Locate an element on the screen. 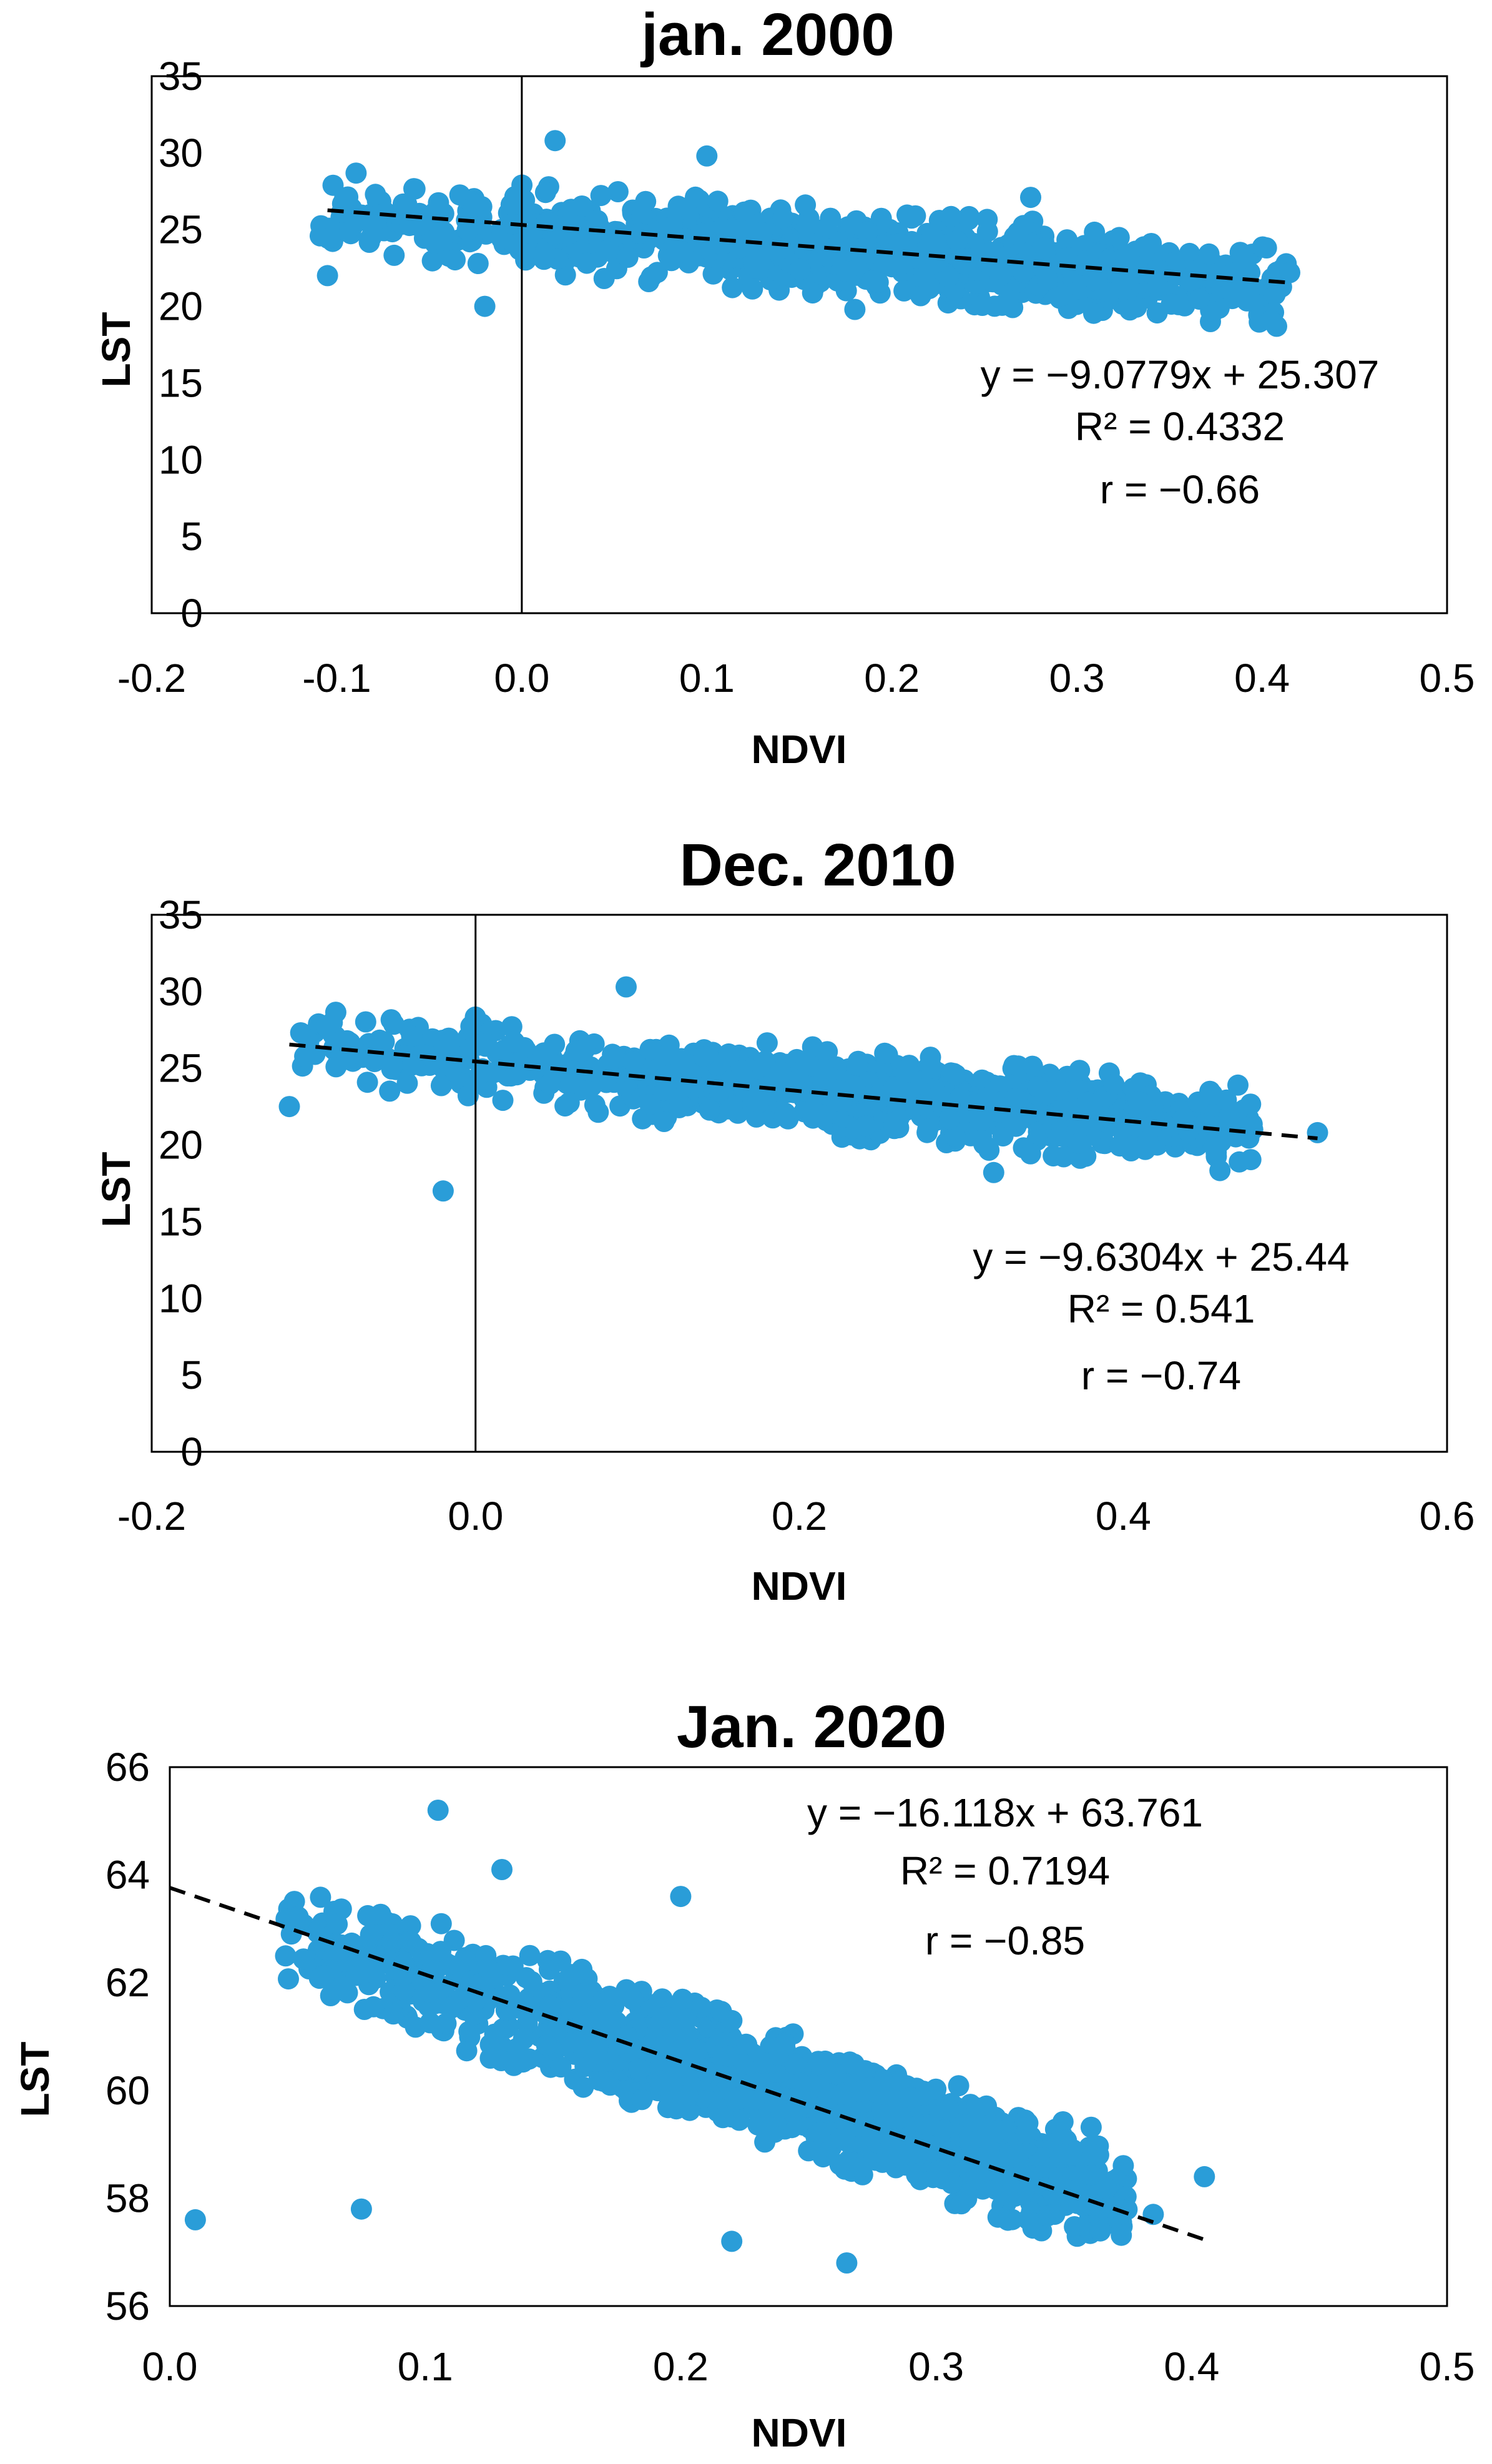 This screenshot has height=2464, width=1492. x-tick-label: 0.1 is located at coordinates (707, 678).